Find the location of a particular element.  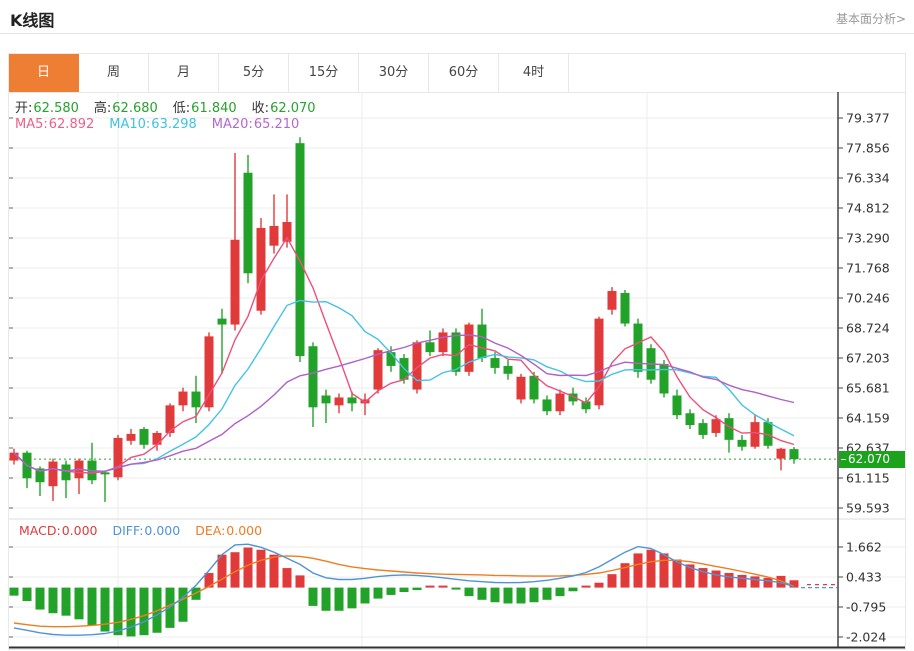

macd-histogram is located at coordinates (404, 592).